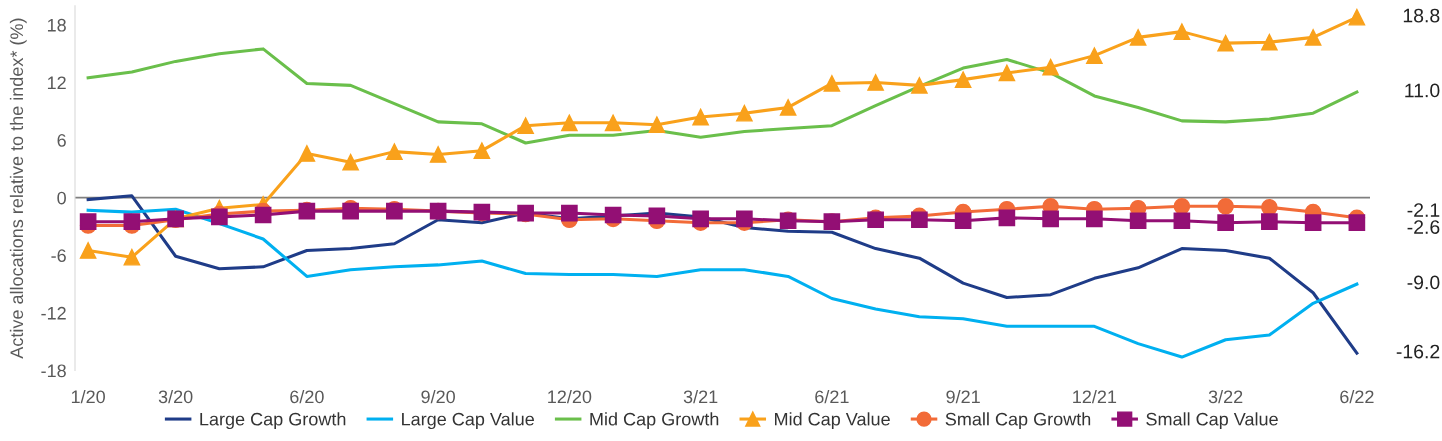 The image size is (1442, 441). I want to click on y-tick-label: 18, so click(56, 25).